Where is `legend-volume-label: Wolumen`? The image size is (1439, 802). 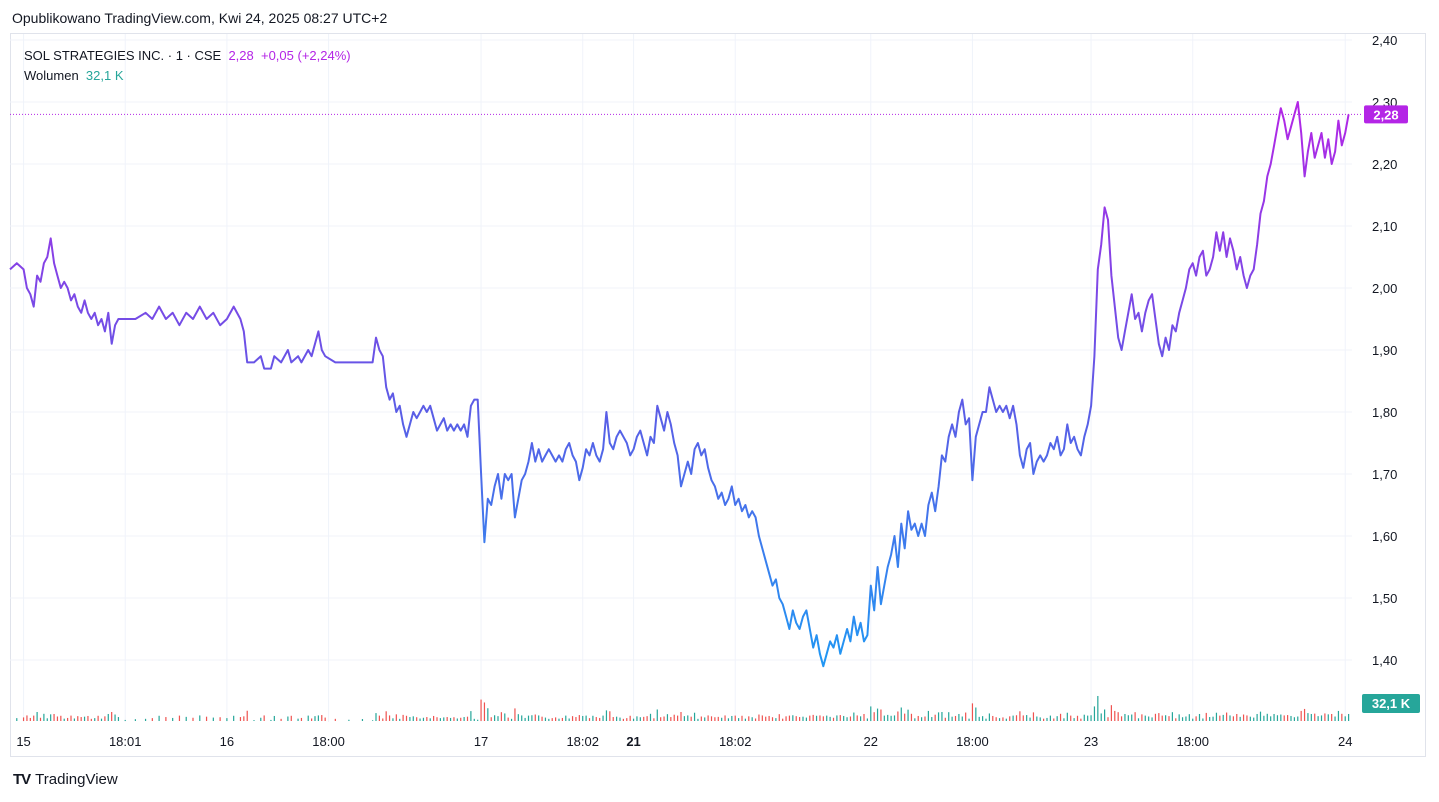 legend-volume-label: Wolumen is located at coordinates (51, 75).